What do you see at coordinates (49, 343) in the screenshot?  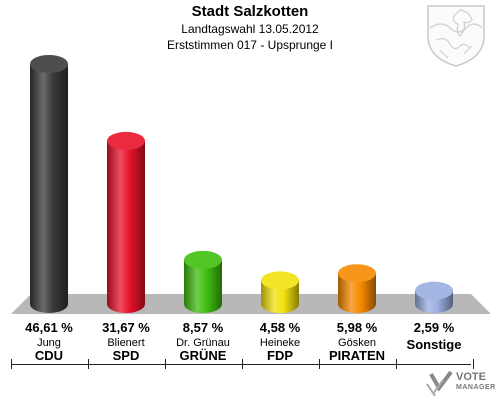 I see `candidate-label: Jung` at bounding box center [49, 343].